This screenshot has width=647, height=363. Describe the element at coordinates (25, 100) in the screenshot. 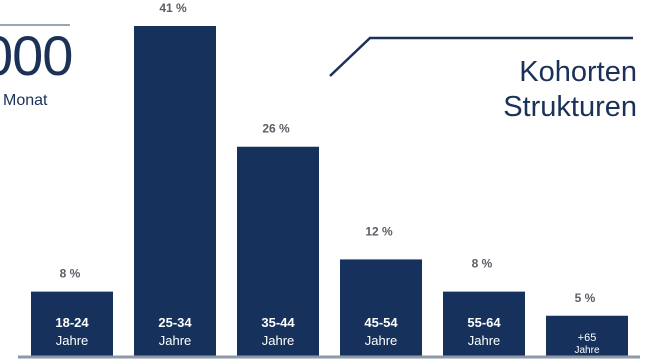

I see `per-month-label: Monat` at that location.